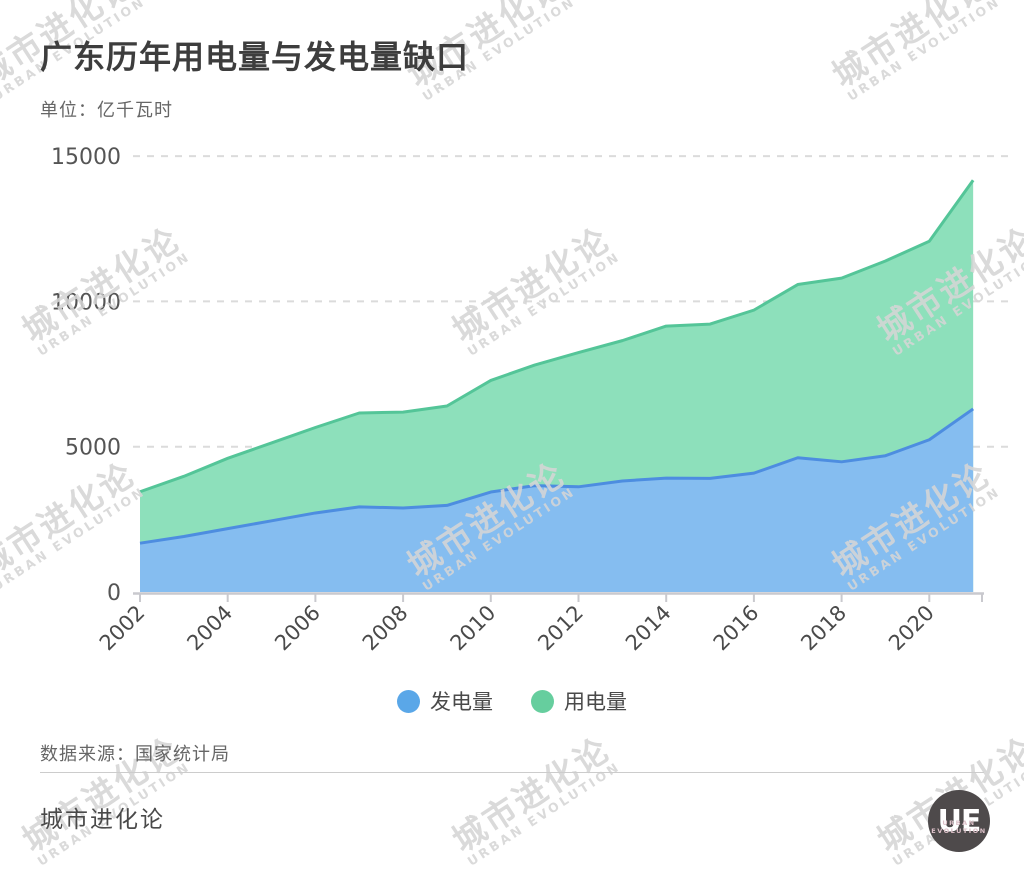 This screenshot has width=1024, height=870. Describe the element at coordinates (736, 628) in the screenshot. I see `x-tick-label-2016: 2016` at that location.